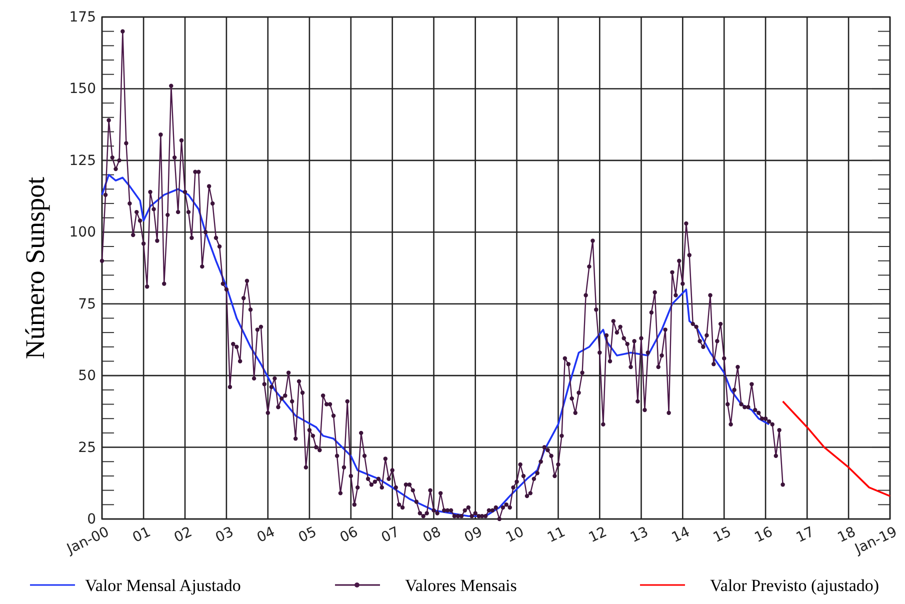  What do you see at coordinates (515, 535) in the screenshot?
I see `x-tick-label: 10` at bounding box center [515, 535].